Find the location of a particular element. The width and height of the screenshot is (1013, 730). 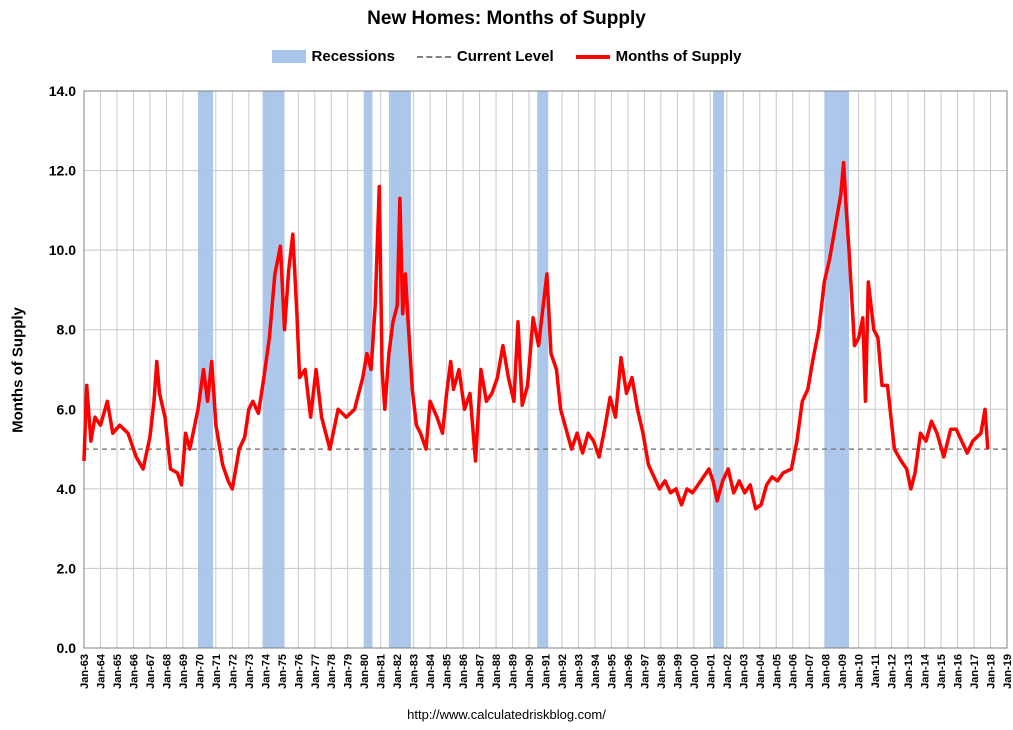

legend-swatch-months-of-supply is located at coordinates (592, 56).